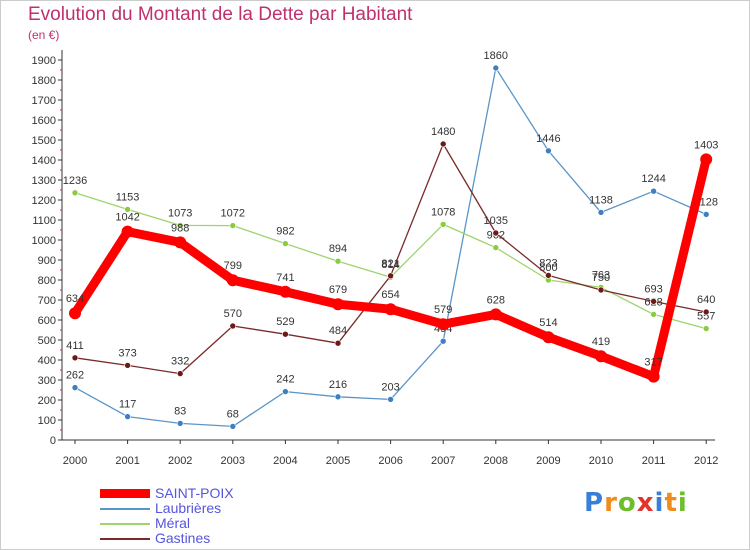 This screenshot has width=750, height=550. Describe the element at coordinates (180, 411) in the screenshot. I see `data-label: 83` at that location.